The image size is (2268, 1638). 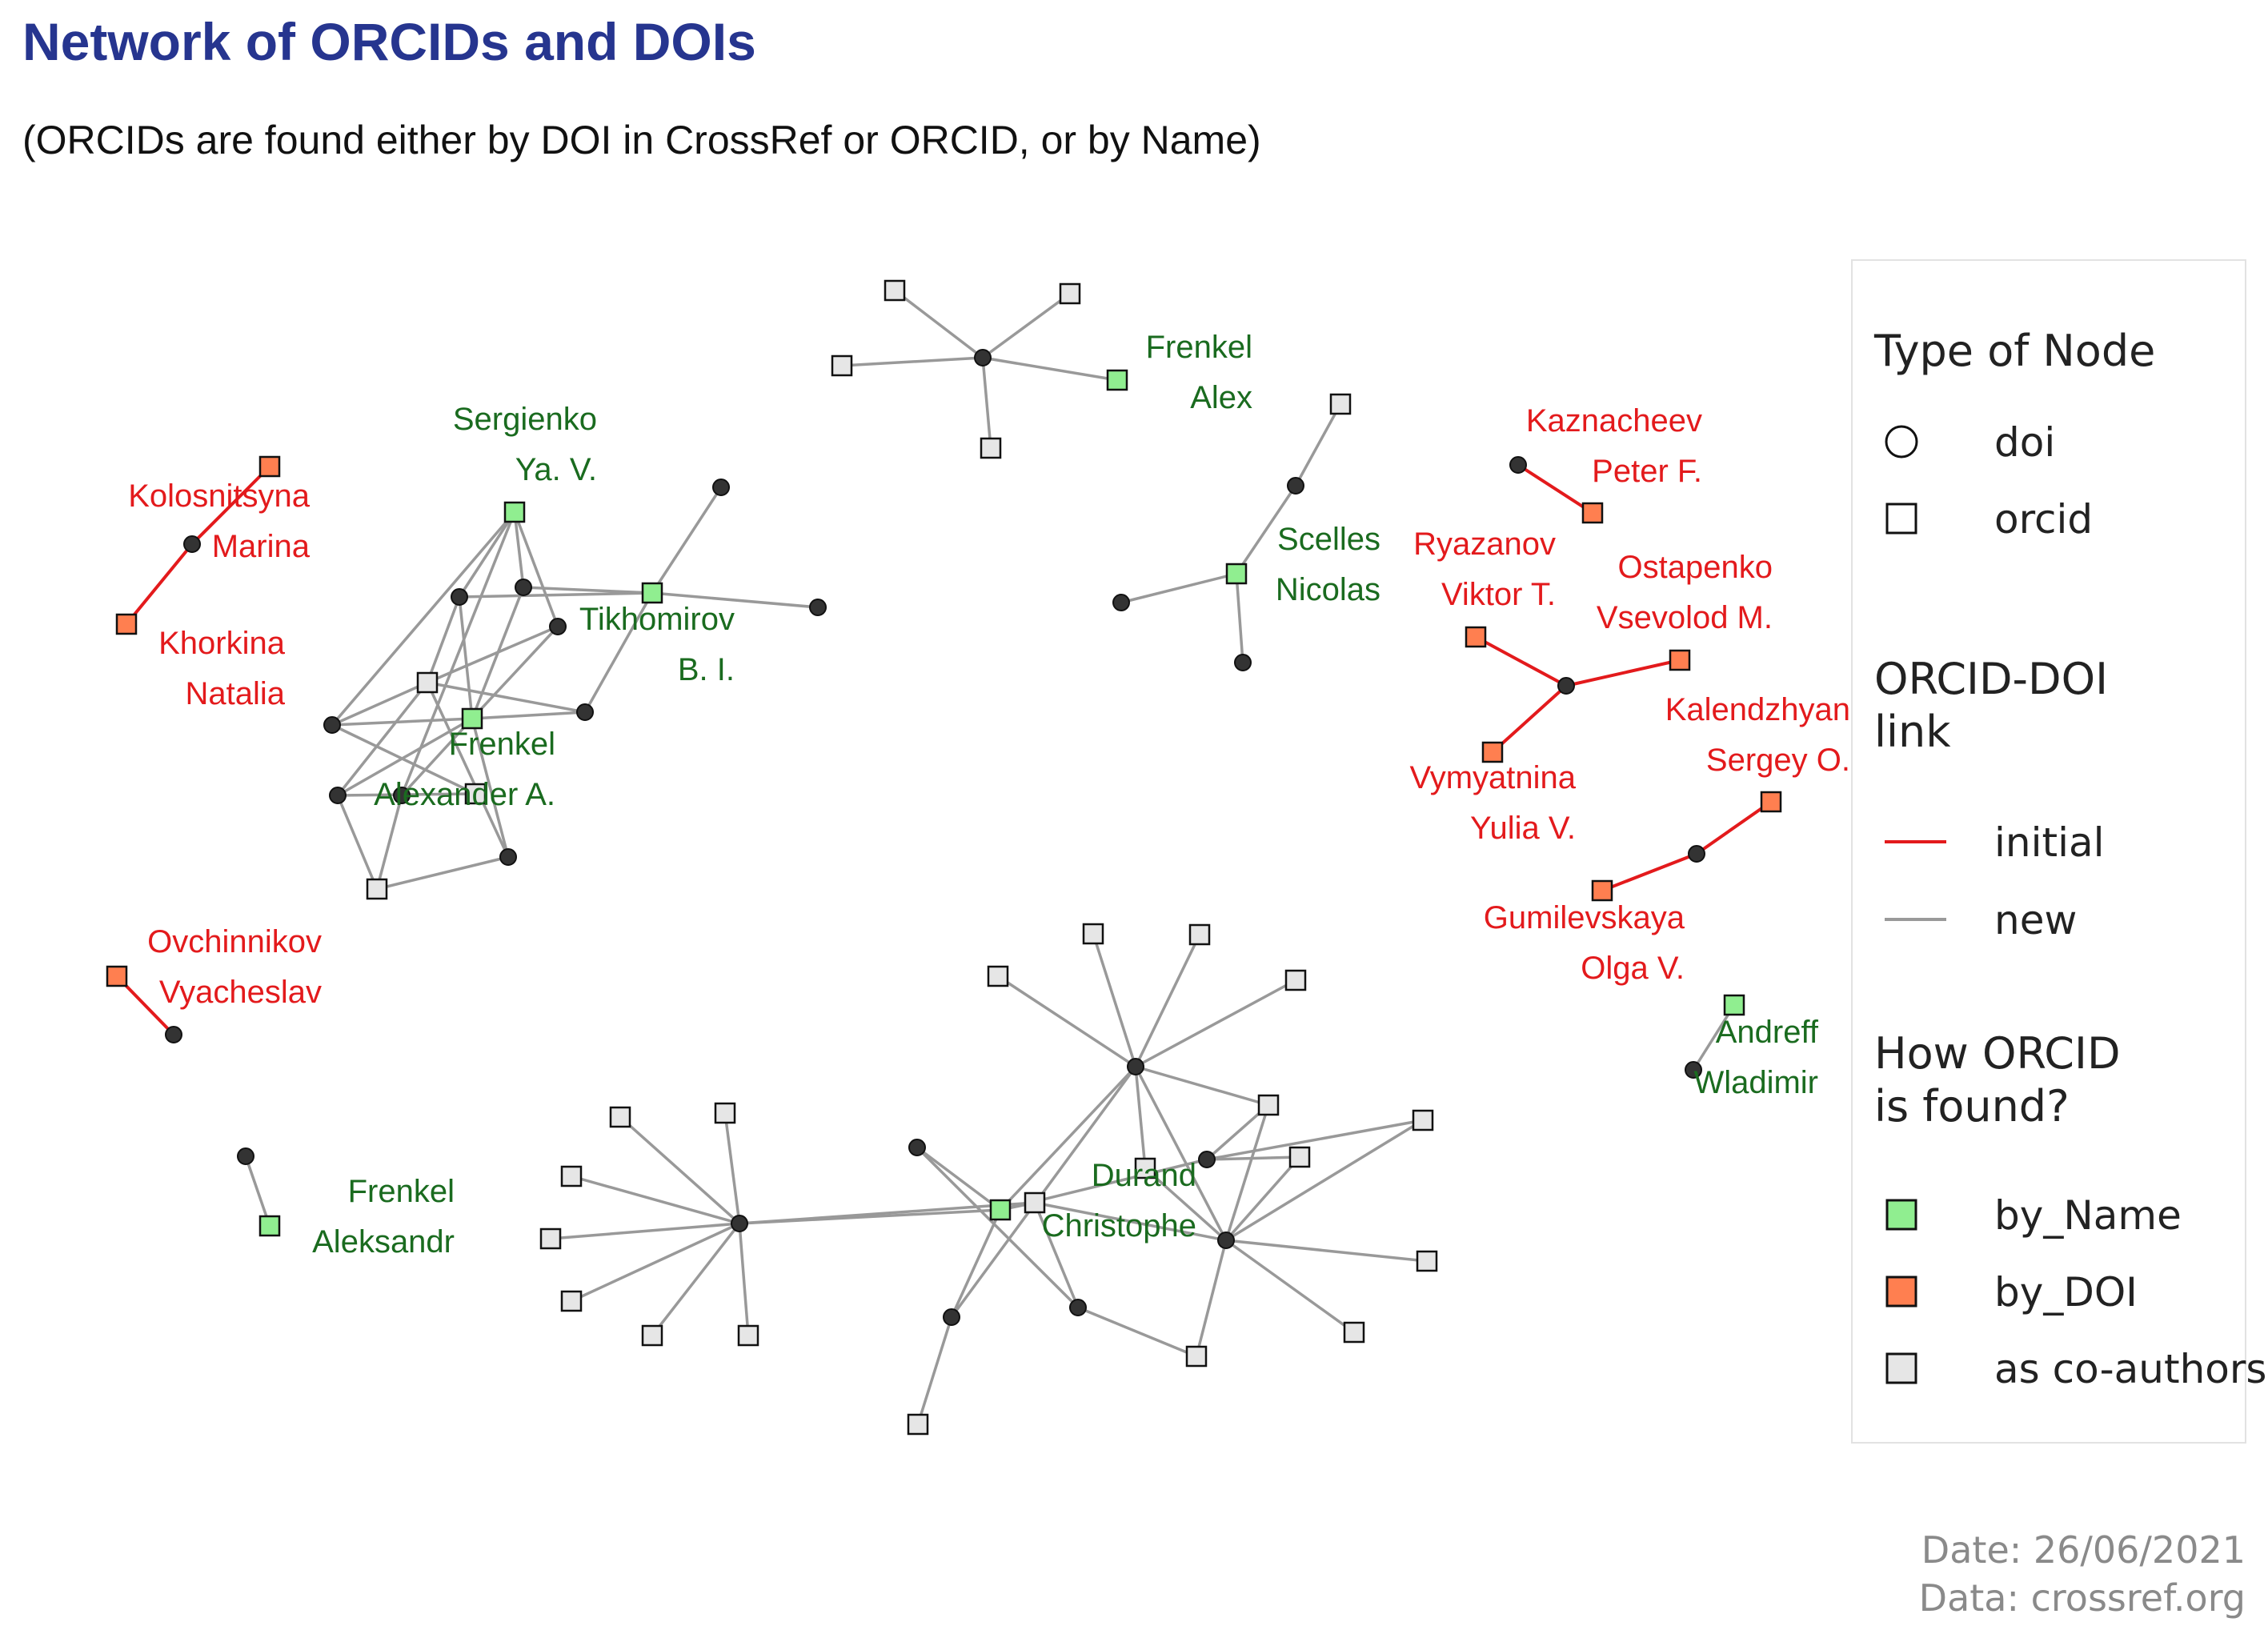 What do you see at coordinates (502, 744) in the screenshot?
I see `node-label-frenkel-alexander: Frenkel` at bounding box center [502, 744].